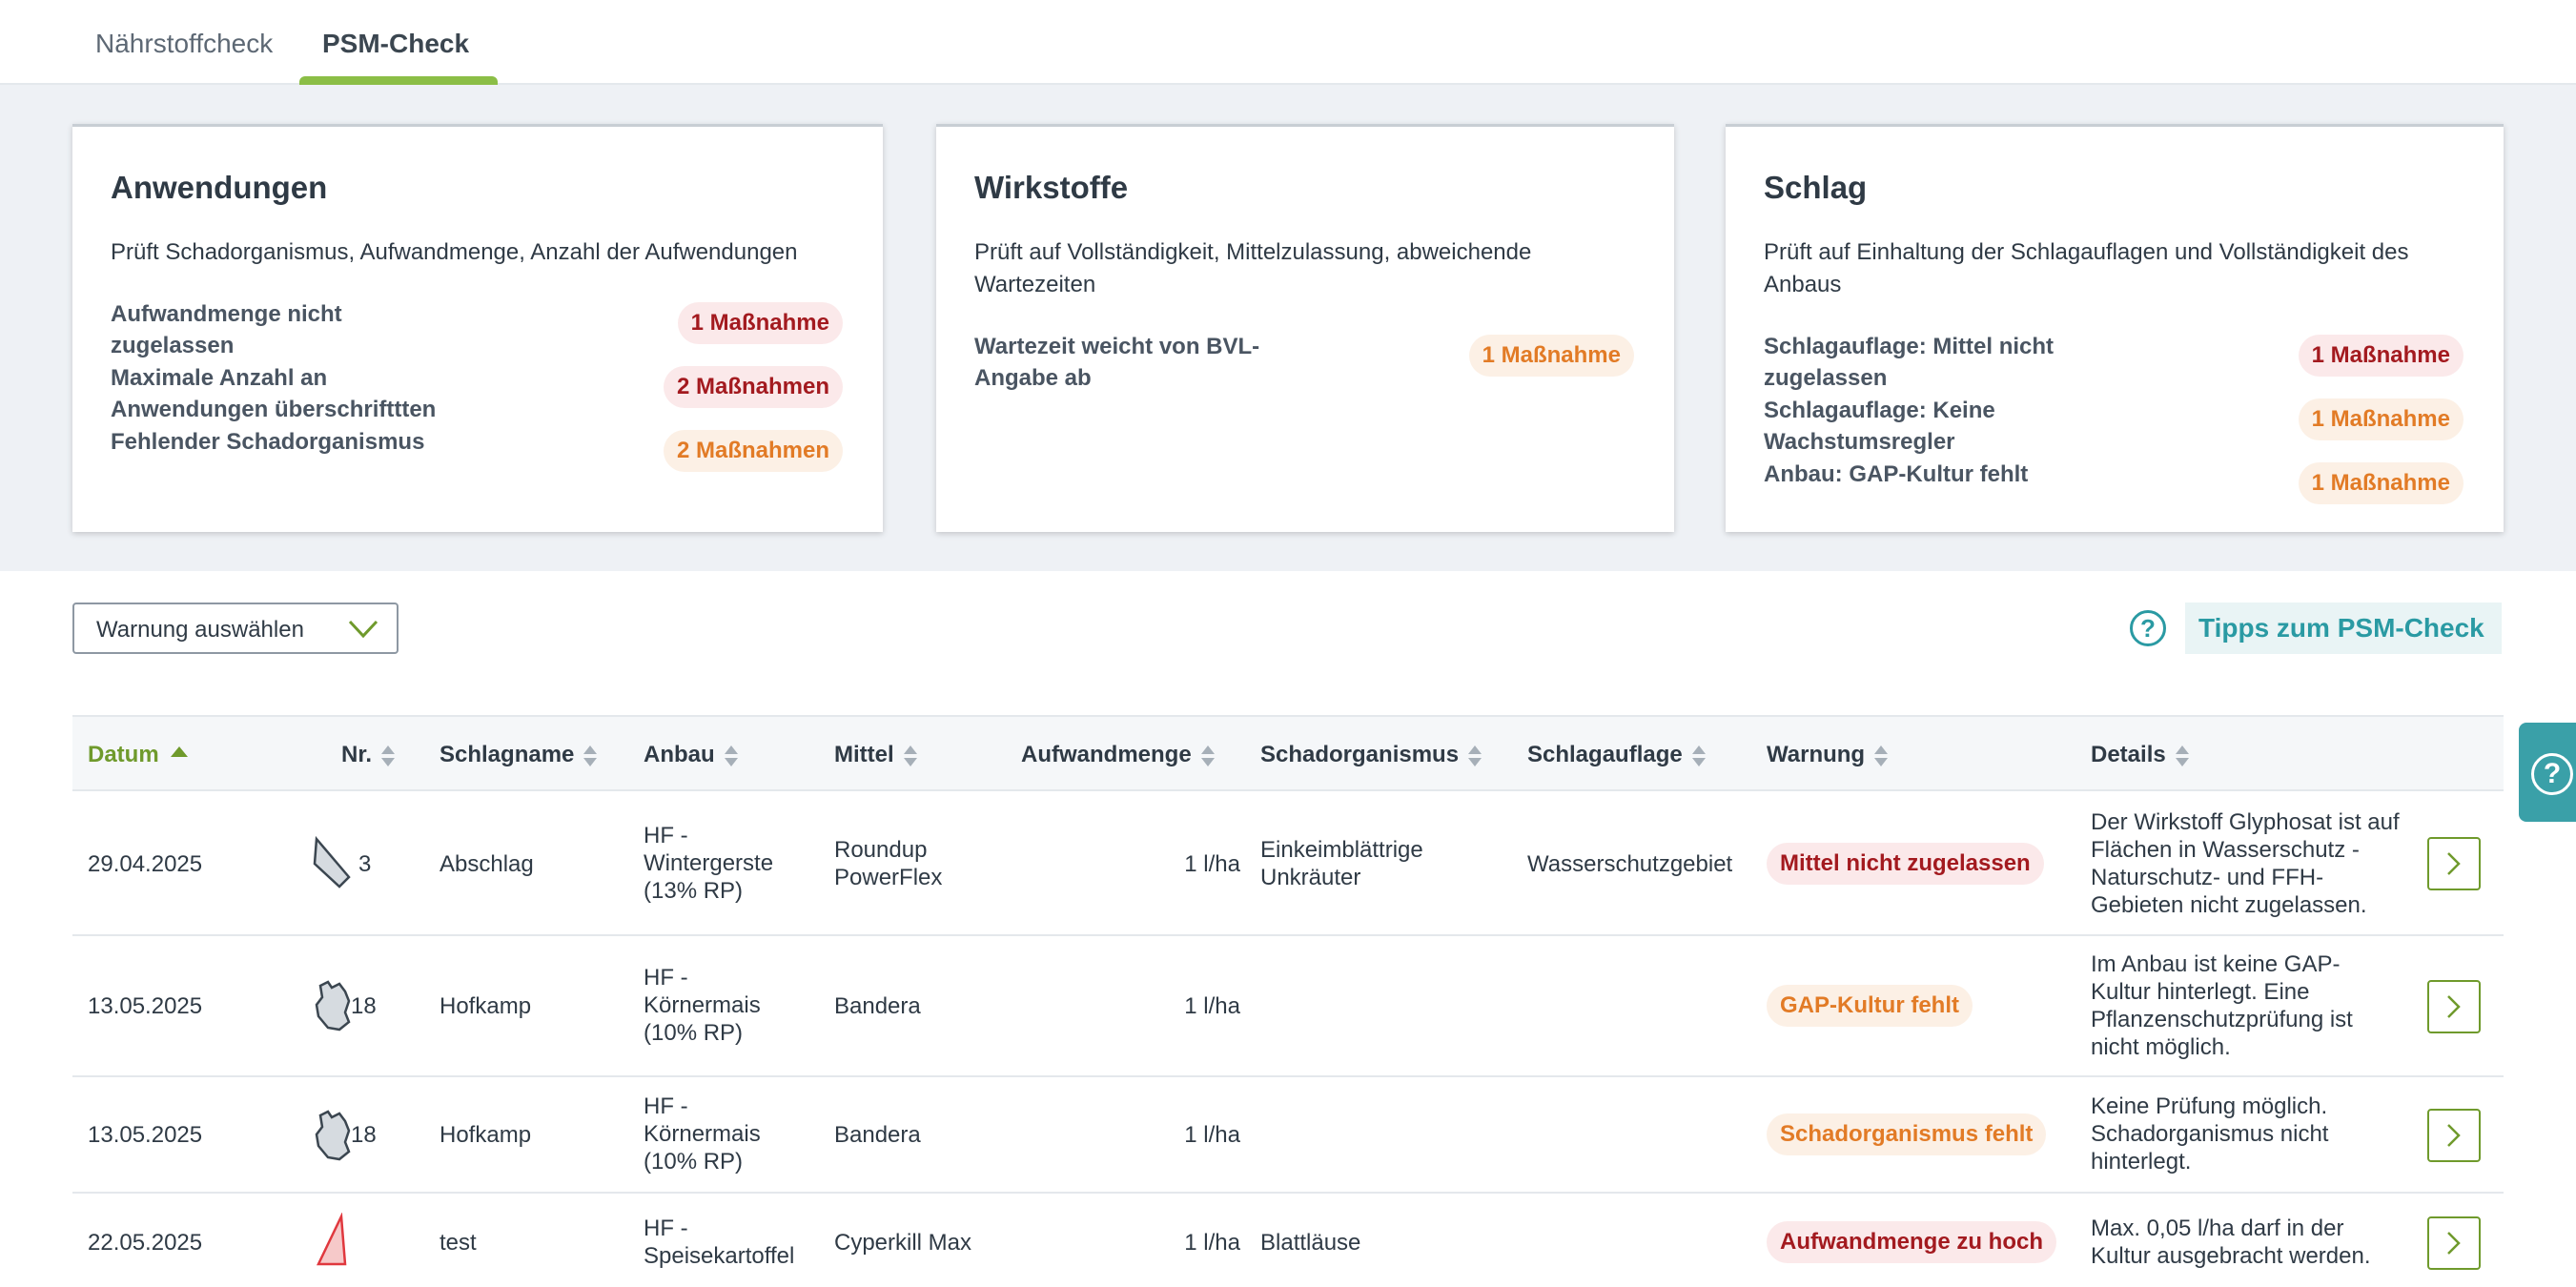 This screenshot has width=2576, height=1287. Describe the element at coordinates (179, 752) in the screenshot. I see `sort-ascending-icon` at that location.